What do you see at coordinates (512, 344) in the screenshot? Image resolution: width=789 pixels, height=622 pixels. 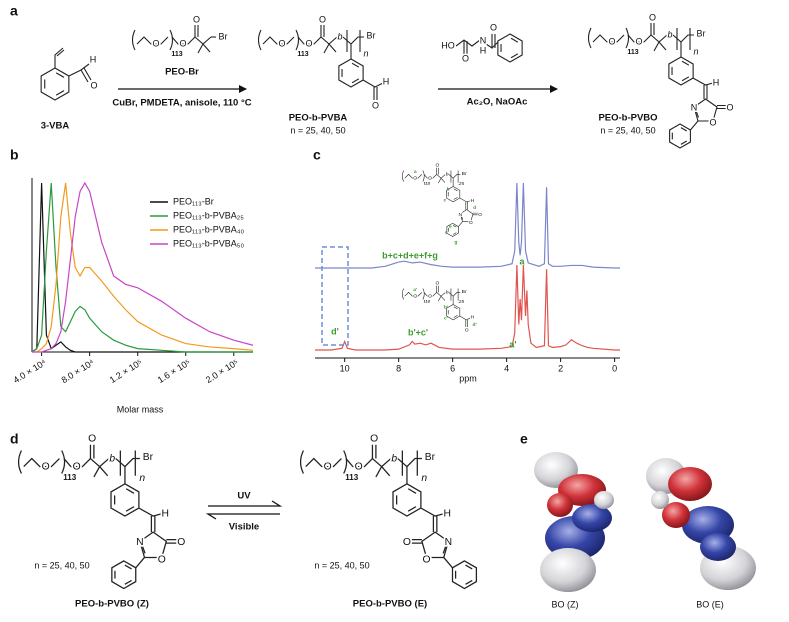 I see `peak-annotation: a'` at bounding box center [512, 344].